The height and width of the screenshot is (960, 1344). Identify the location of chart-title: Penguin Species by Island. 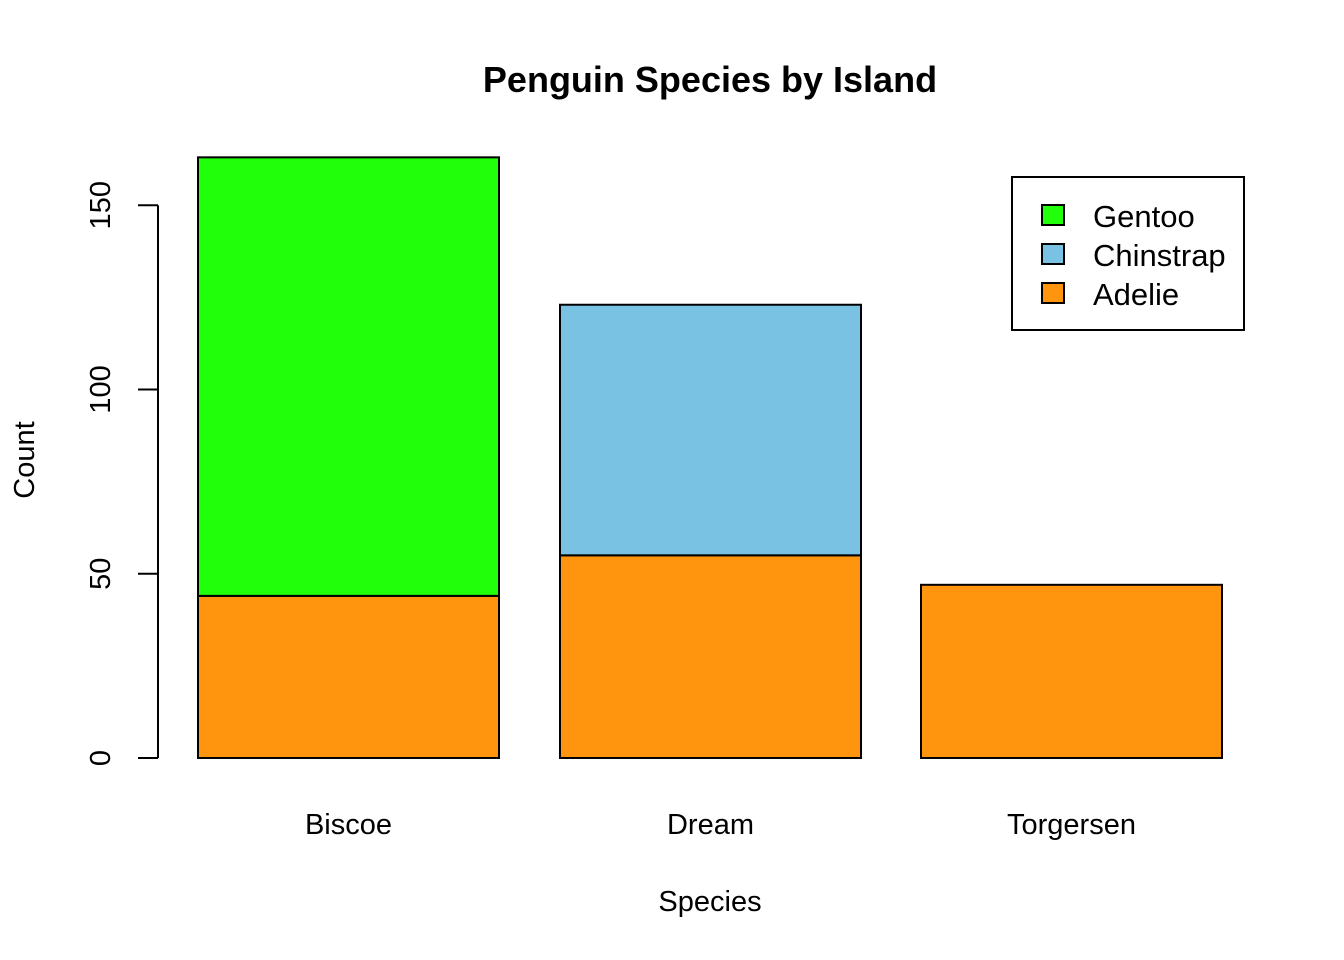
(710, 79).